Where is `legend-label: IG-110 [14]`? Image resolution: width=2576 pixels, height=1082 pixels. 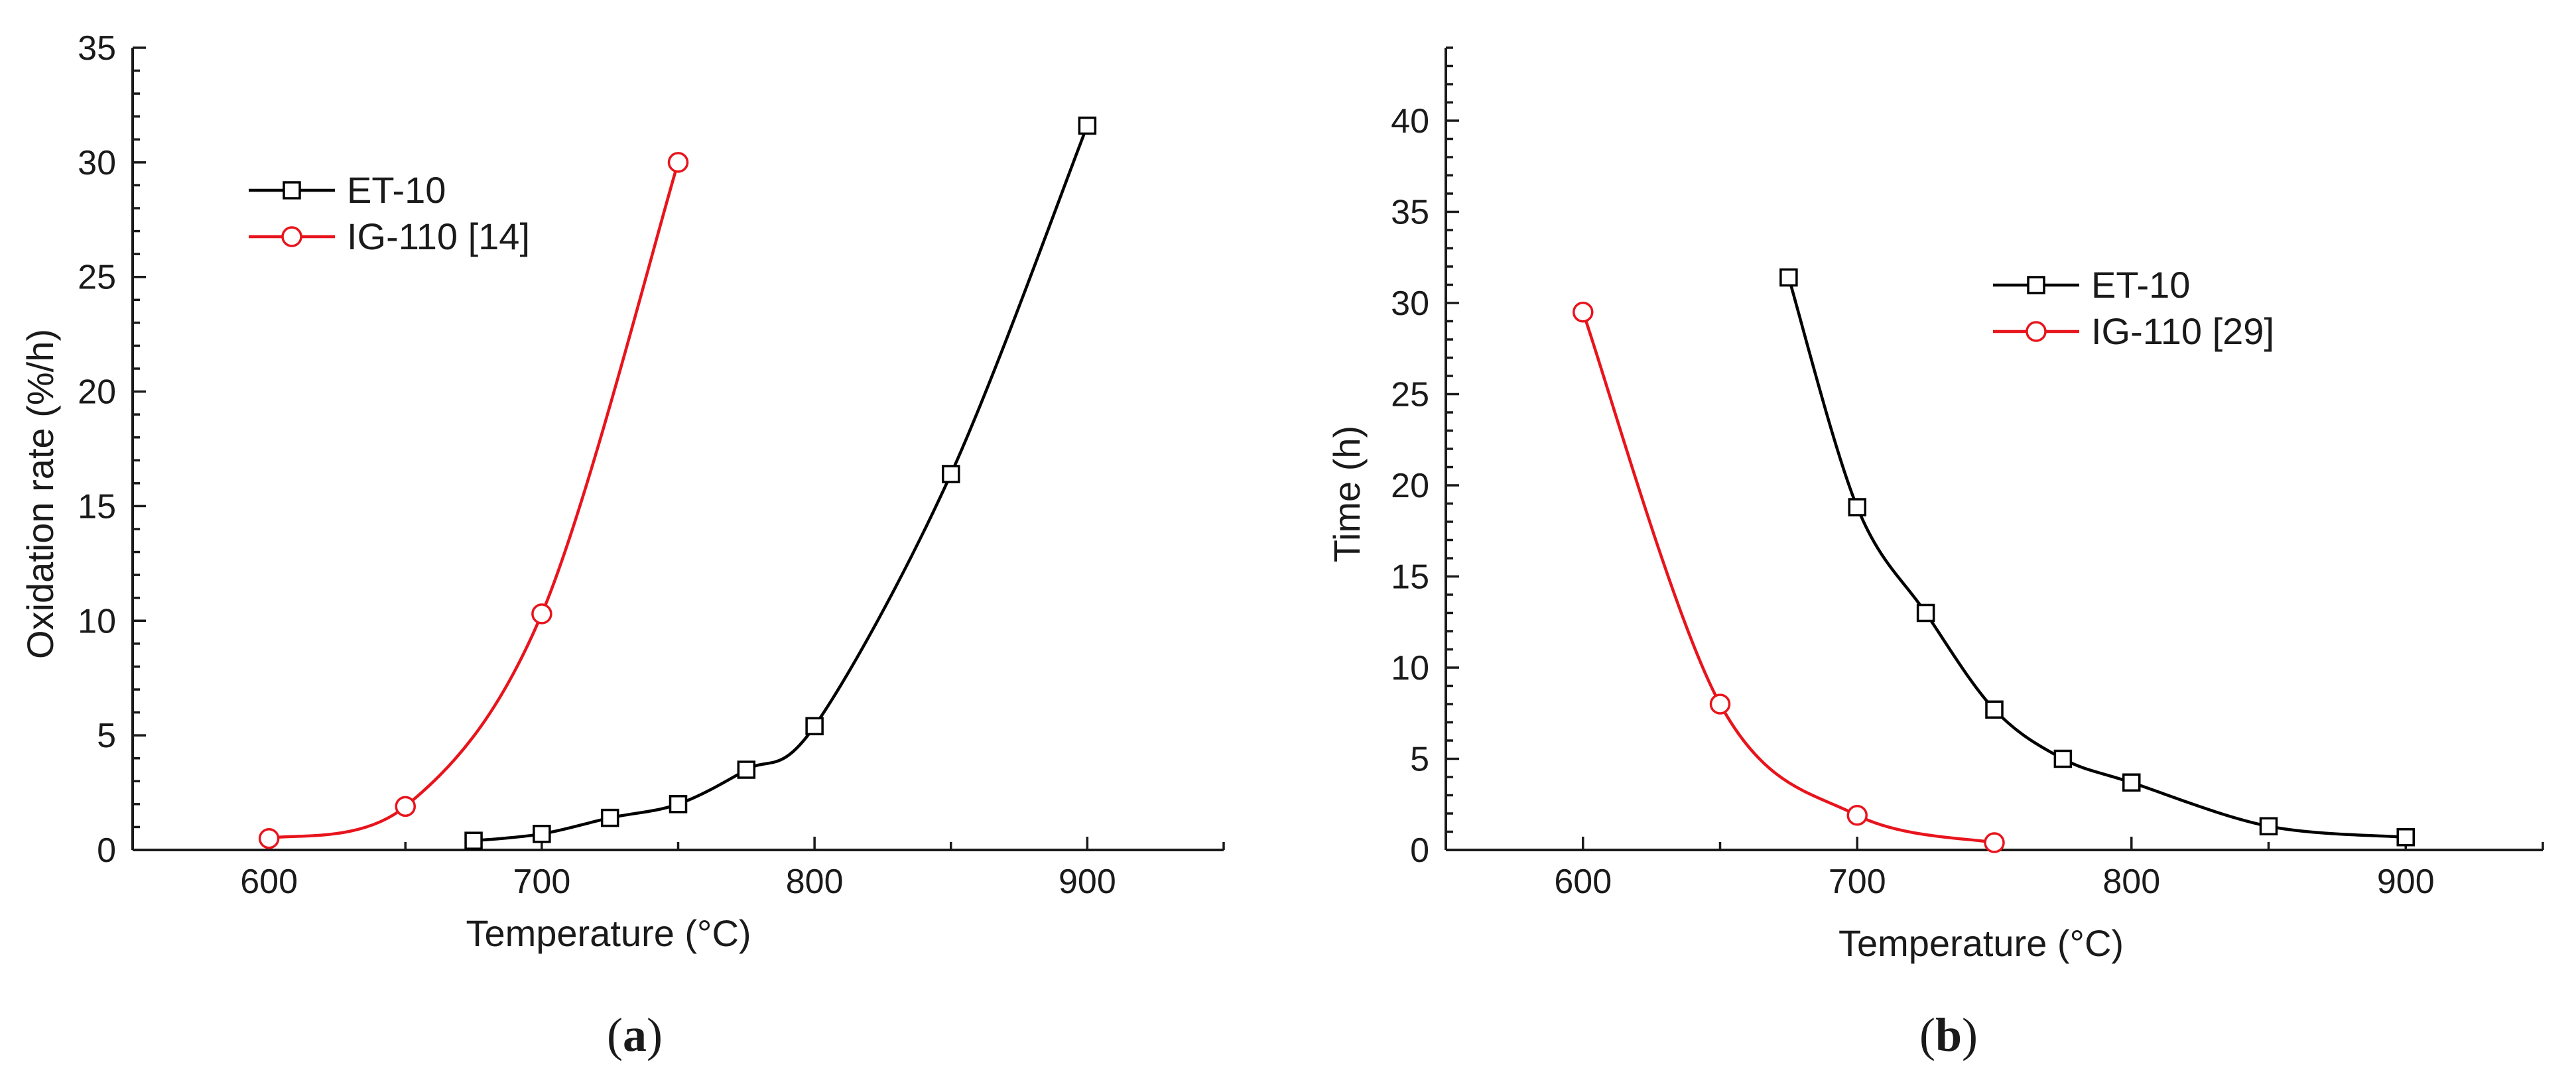
legend-label: IG-110 [14] is located at coordinates (439, 236).